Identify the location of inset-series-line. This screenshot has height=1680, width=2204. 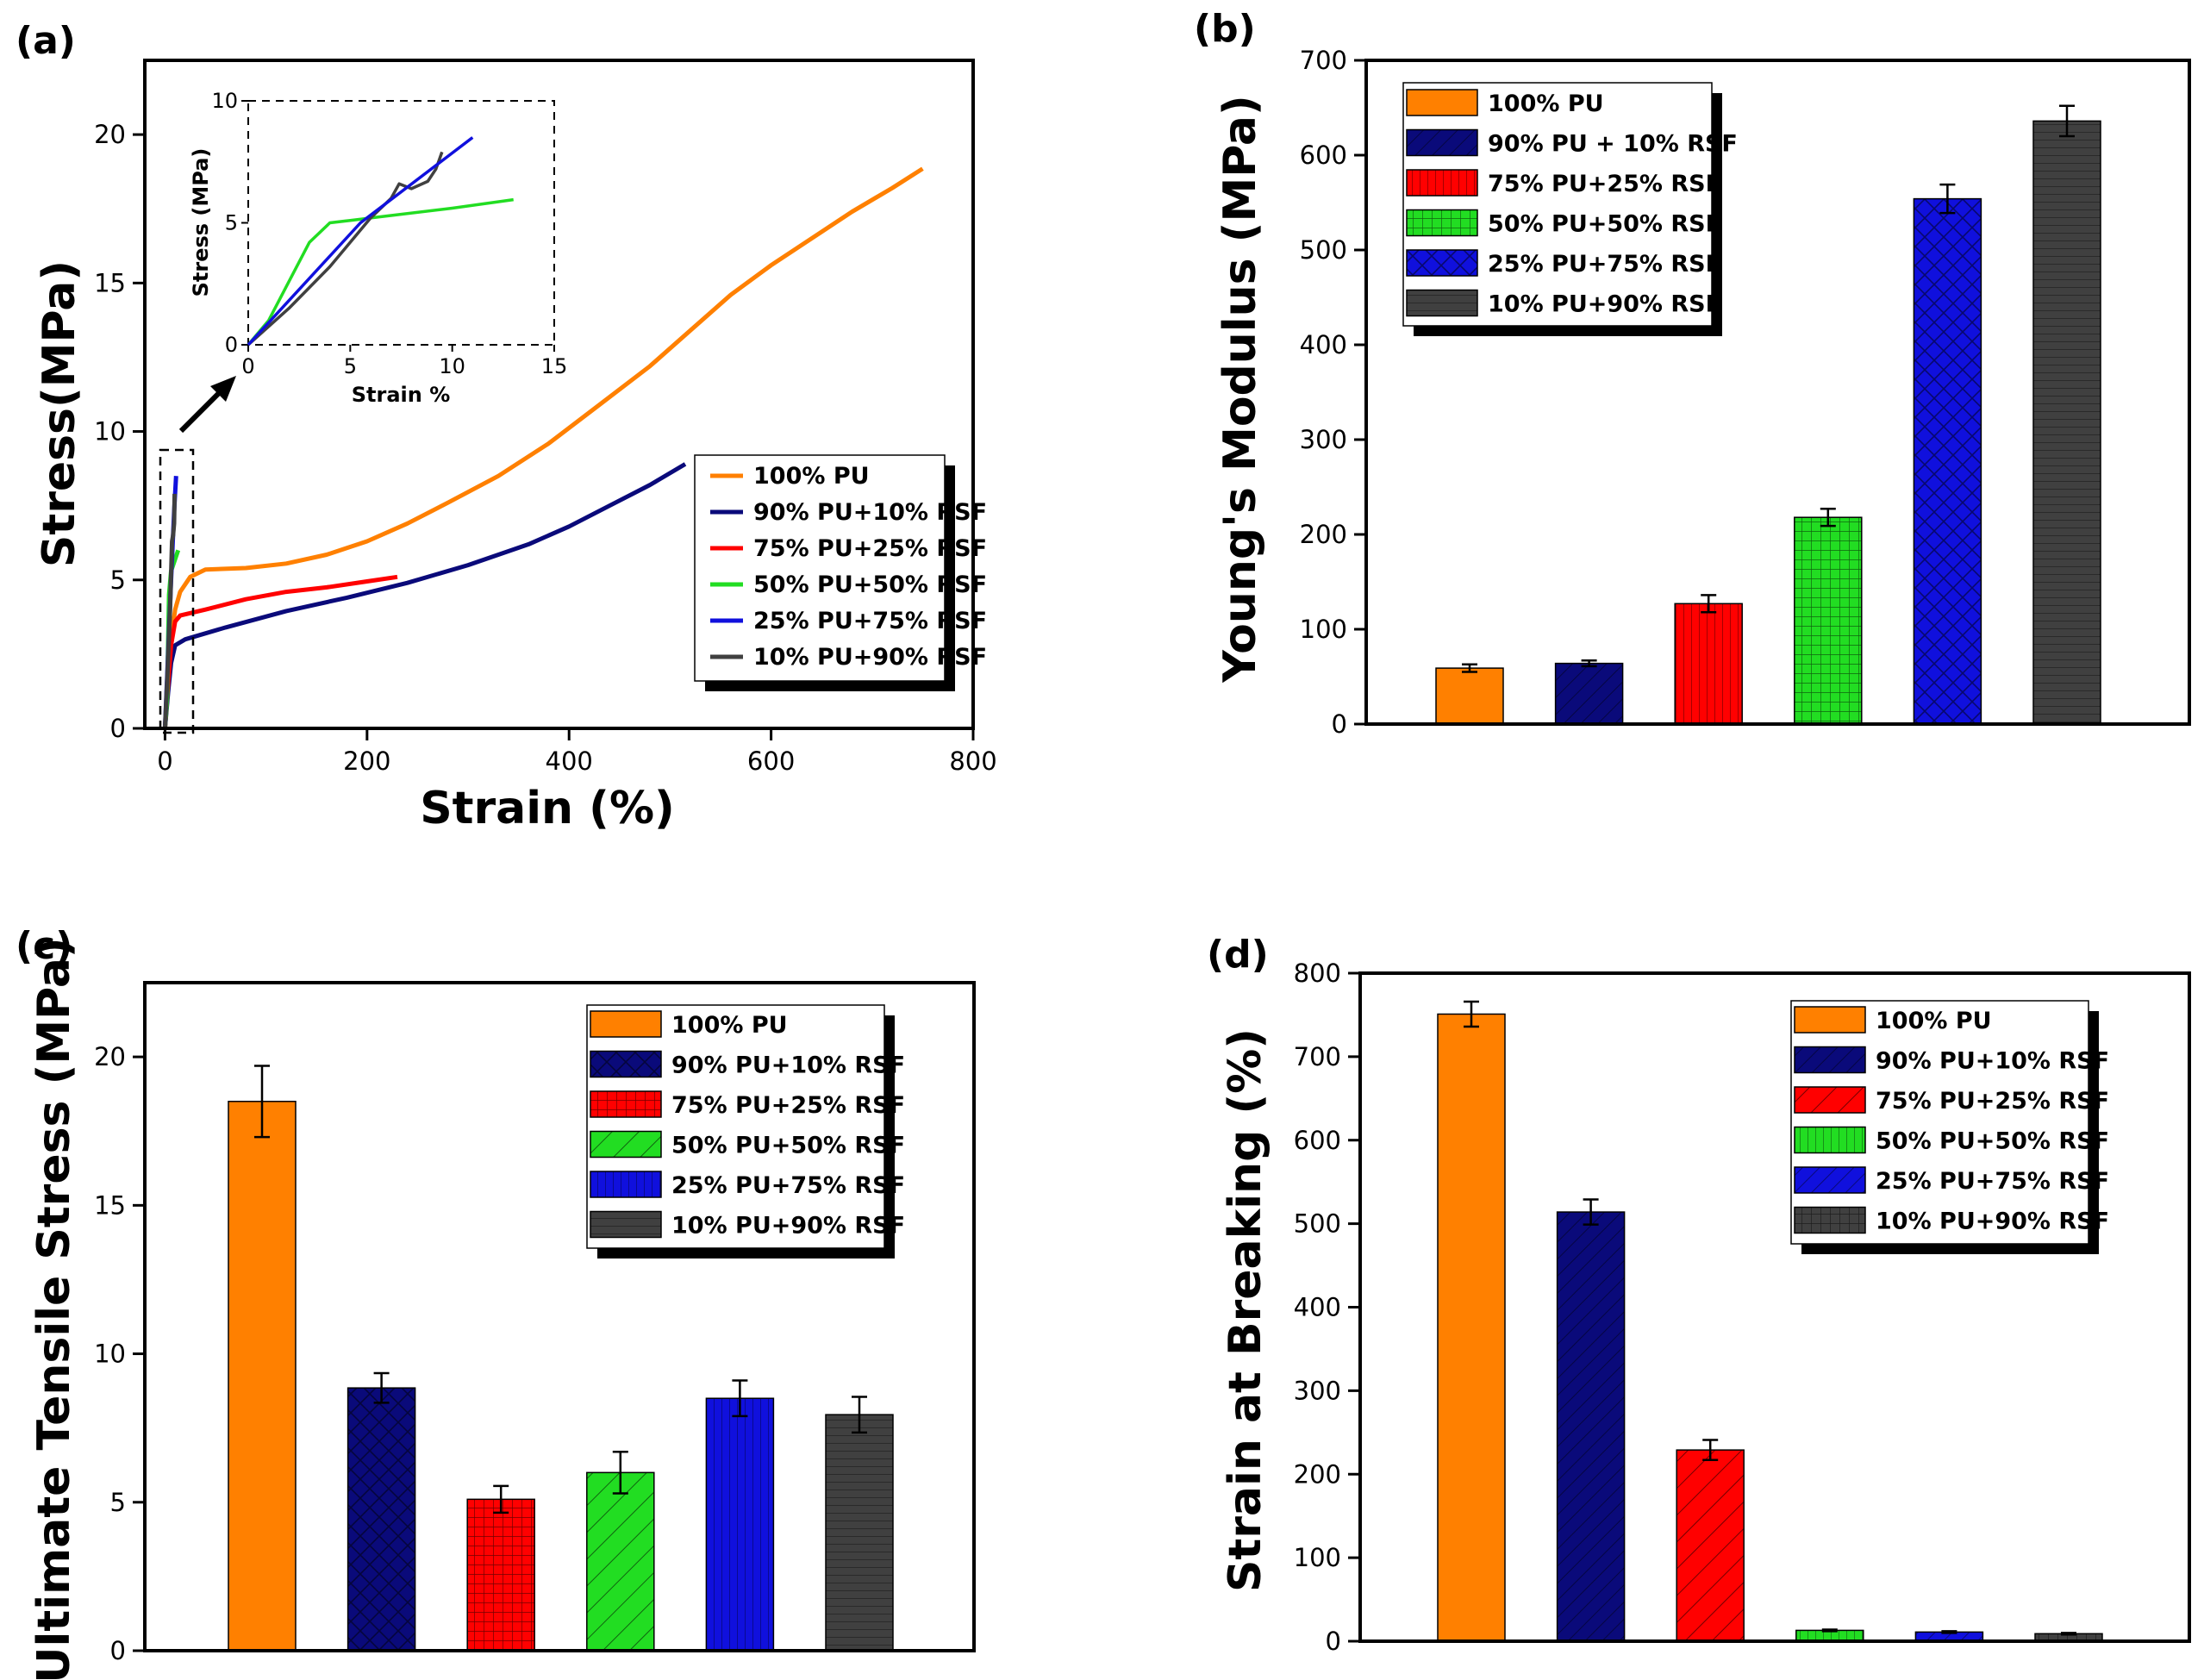
(360, 242).